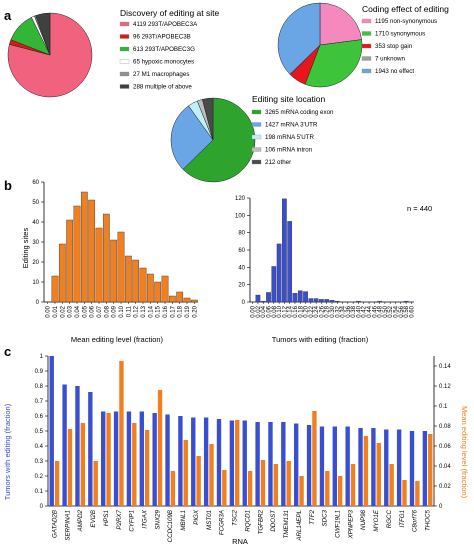  I want to click on rna-label: CYFIP1, so click(132, 521).